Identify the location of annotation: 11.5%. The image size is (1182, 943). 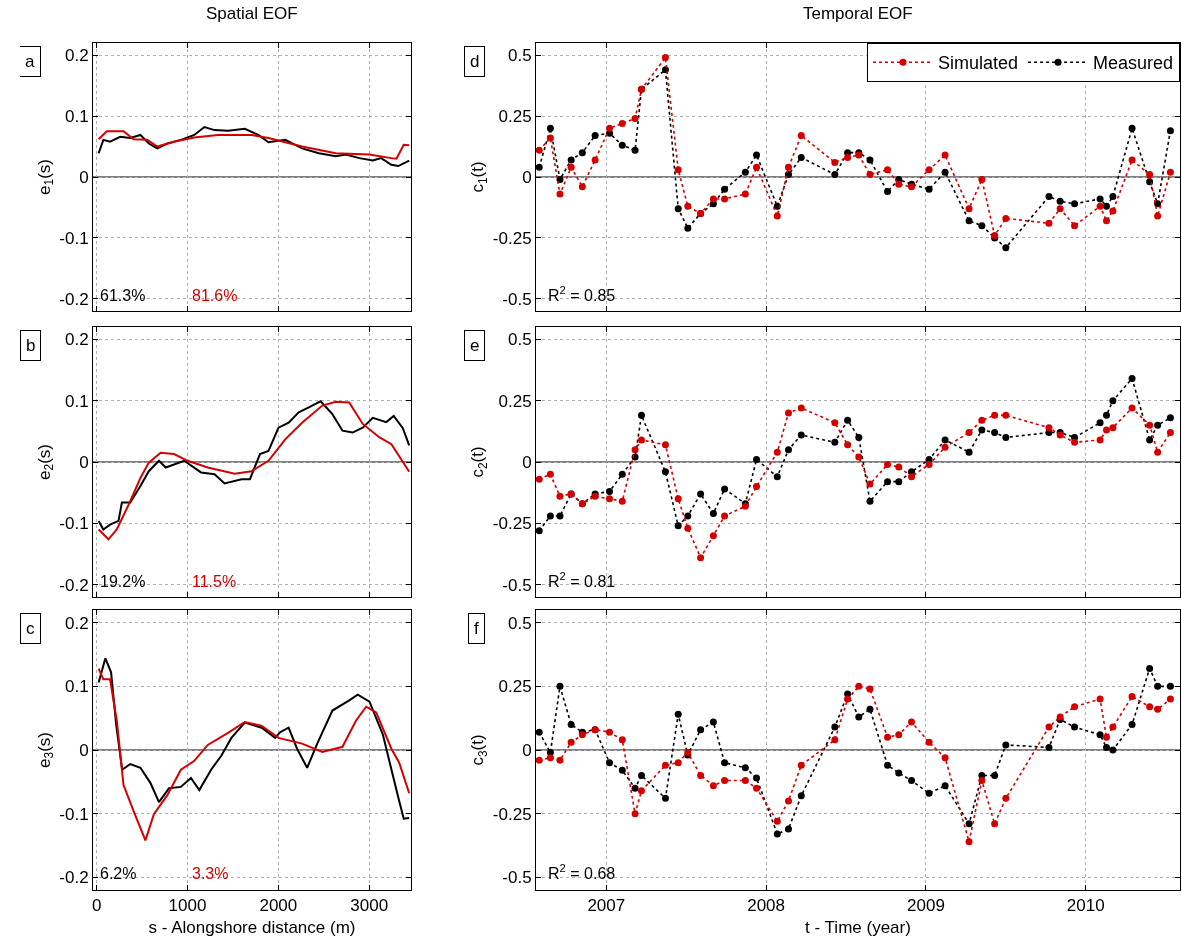
(214, 581).